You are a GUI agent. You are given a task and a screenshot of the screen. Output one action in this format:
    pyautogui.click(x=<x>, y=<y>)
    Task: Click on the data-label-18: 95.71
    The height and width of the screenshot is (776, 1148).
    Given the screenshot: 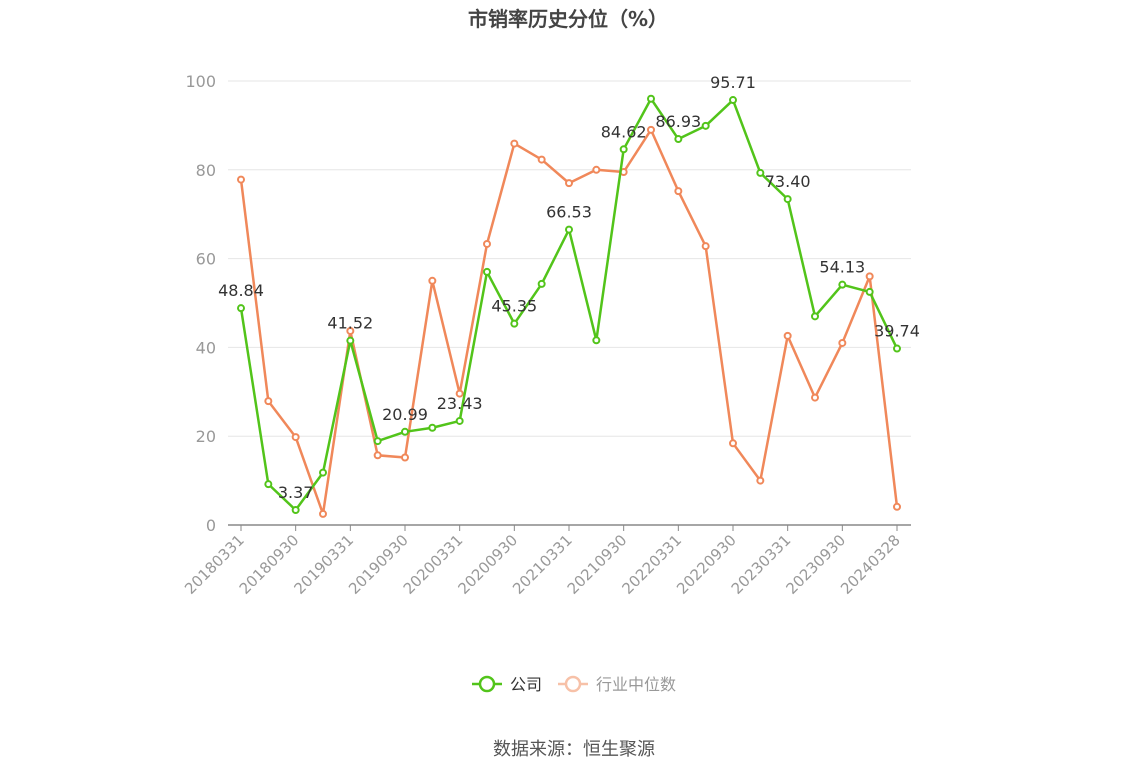 What is the action you would take?
    pyautogui.click(x=733, y=82)
    